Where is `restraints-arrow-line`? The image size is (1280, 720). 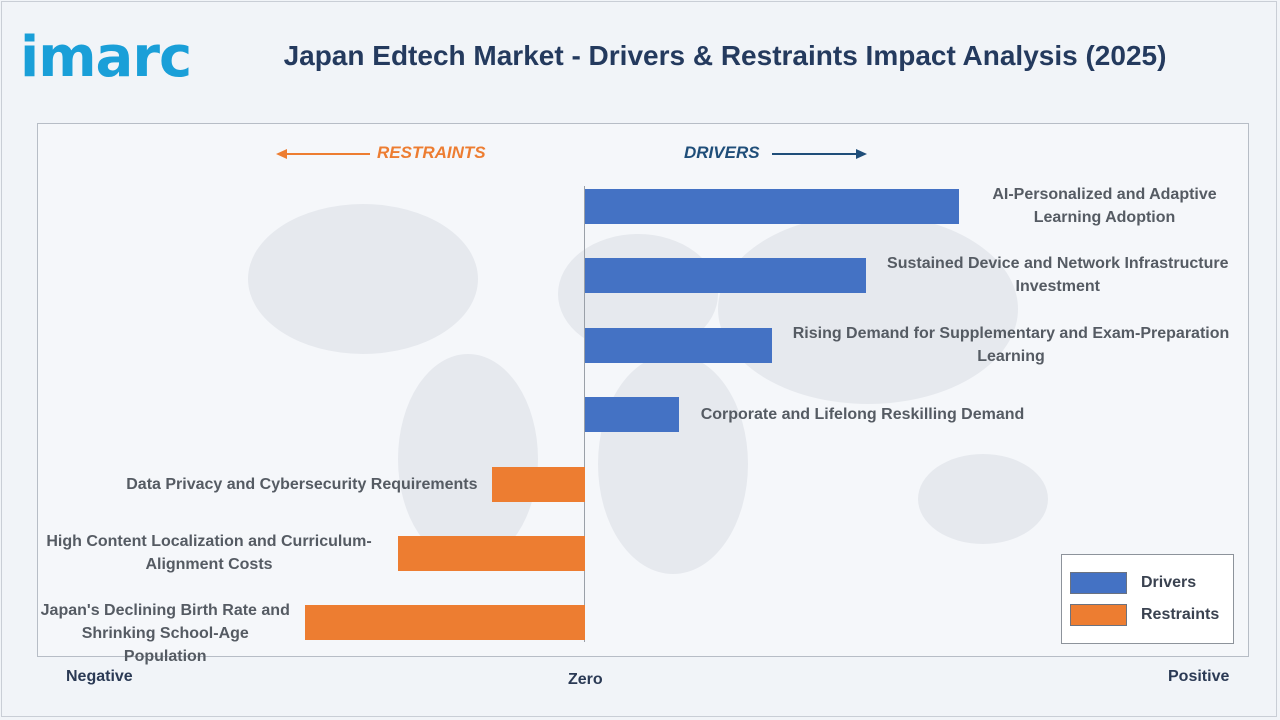
restraints-arrow-line is located at coordinates (328, 154).